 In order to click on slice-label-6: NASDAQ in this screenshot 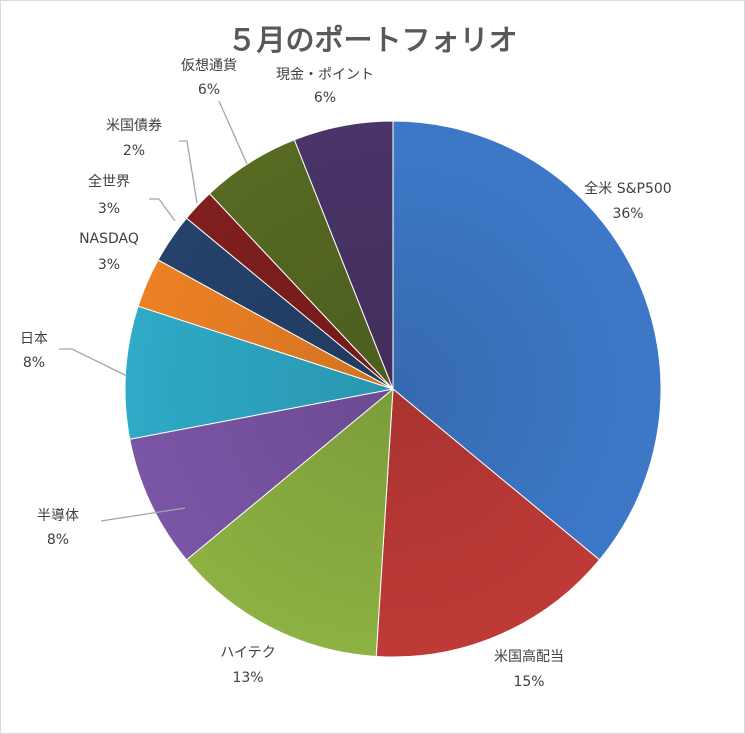, I will do `click(109, 239)`.